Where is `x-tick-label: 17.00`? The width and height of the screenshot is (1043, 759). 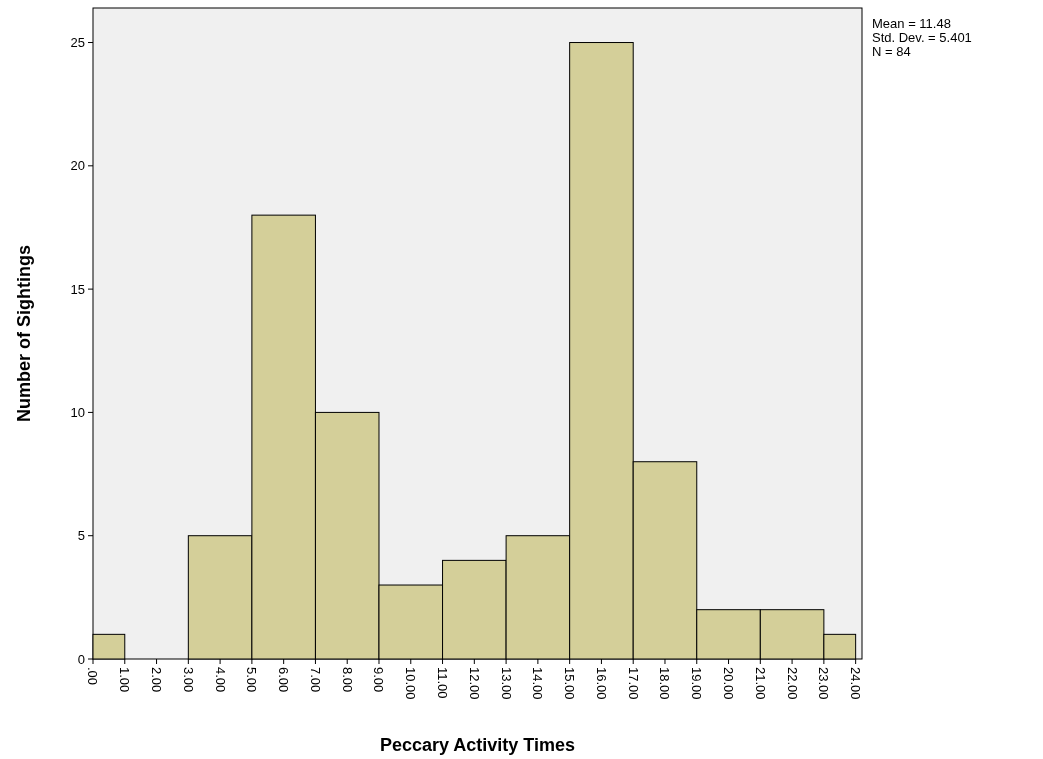
x-tick-label: 17.00 is located at coordinates (633, 683).